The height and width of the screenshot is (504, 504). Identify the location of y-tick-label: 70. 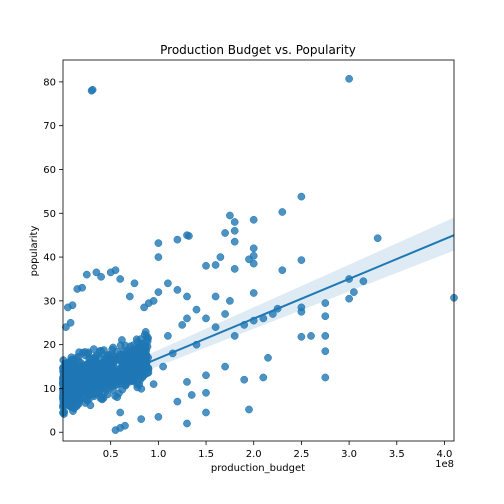
(49, 126).